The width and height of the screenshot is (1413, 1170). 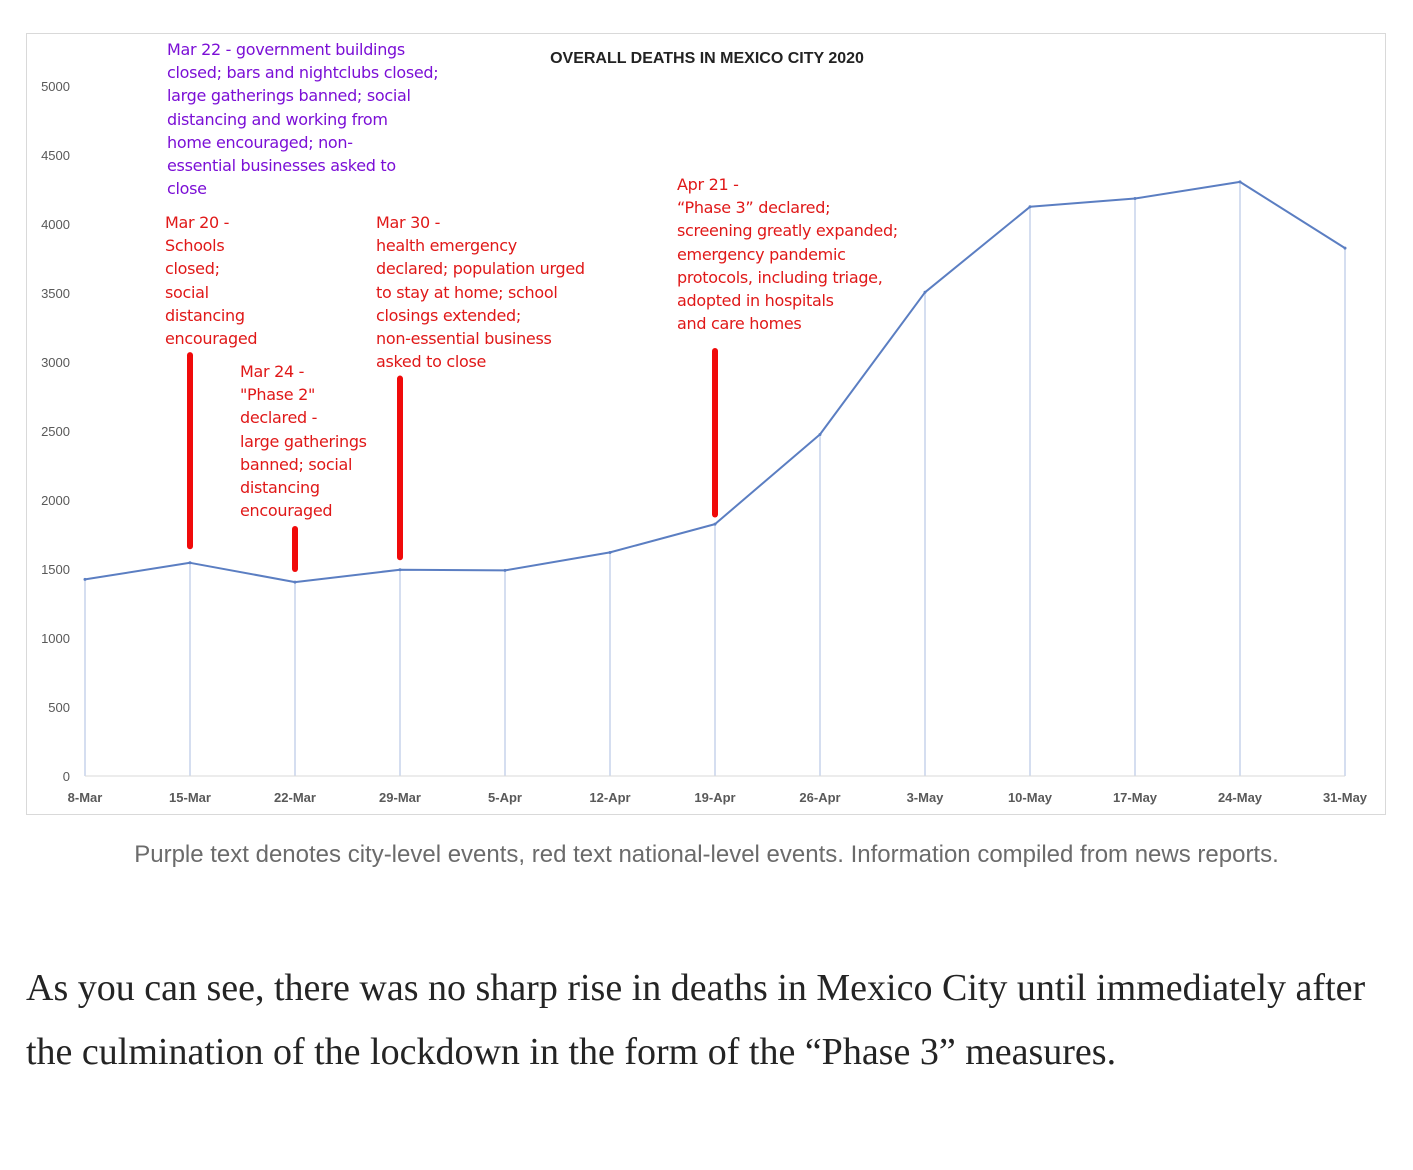 I want to click on x-tick-label: 10-May, so click(x=1030, y=797).